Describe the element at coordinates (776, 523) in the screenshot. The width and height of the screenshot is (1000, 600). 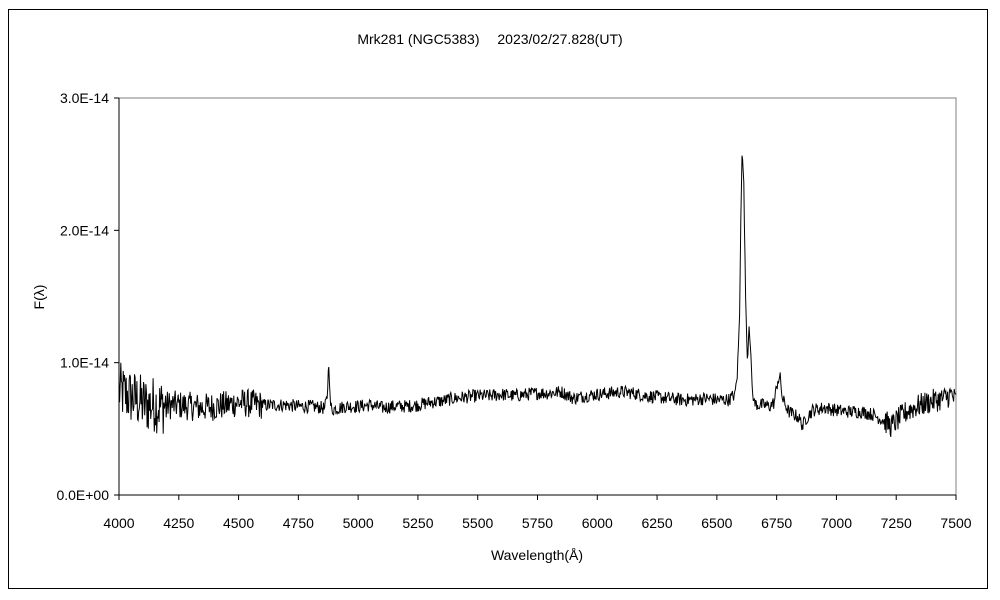
I see `x-tick-label: 6750` at that location.